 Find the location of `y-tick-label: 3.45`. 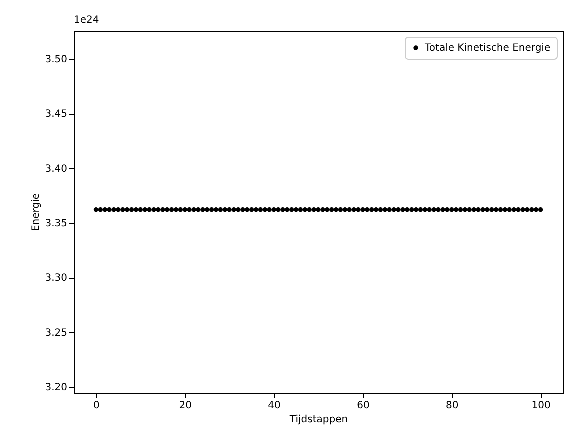

y-tick-label: 3.45 is located at coordinates (56, 114).